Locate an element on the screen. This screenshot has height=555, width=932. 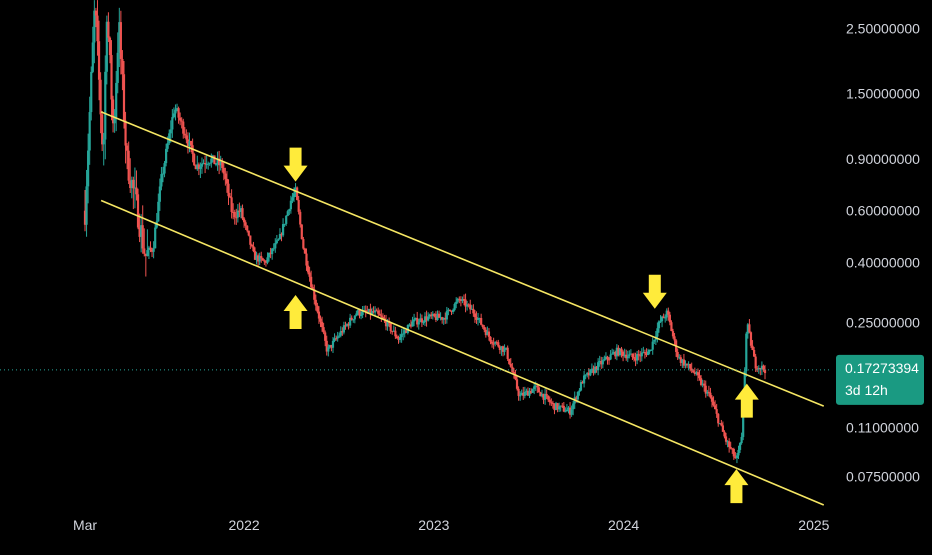
time-tick-label: 2023 is located at coordinates (433, 525).